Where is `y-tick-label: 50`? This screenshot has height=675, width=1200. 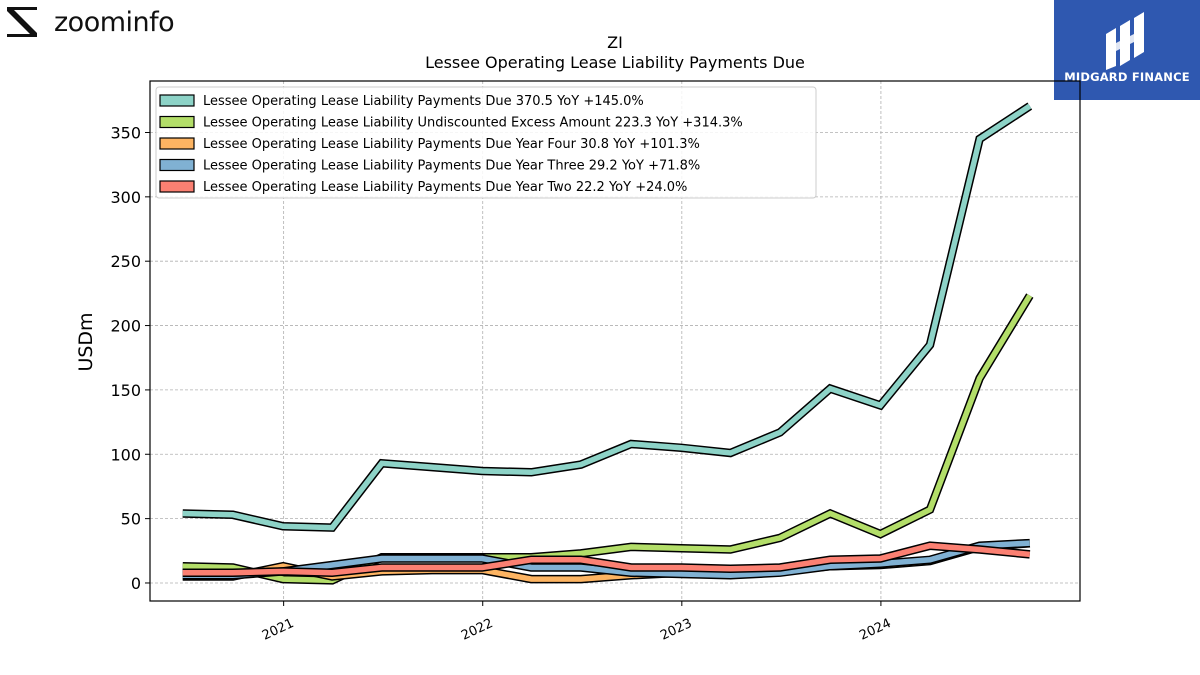 y-tick-label: 50 is located at coordinates (131, 519).